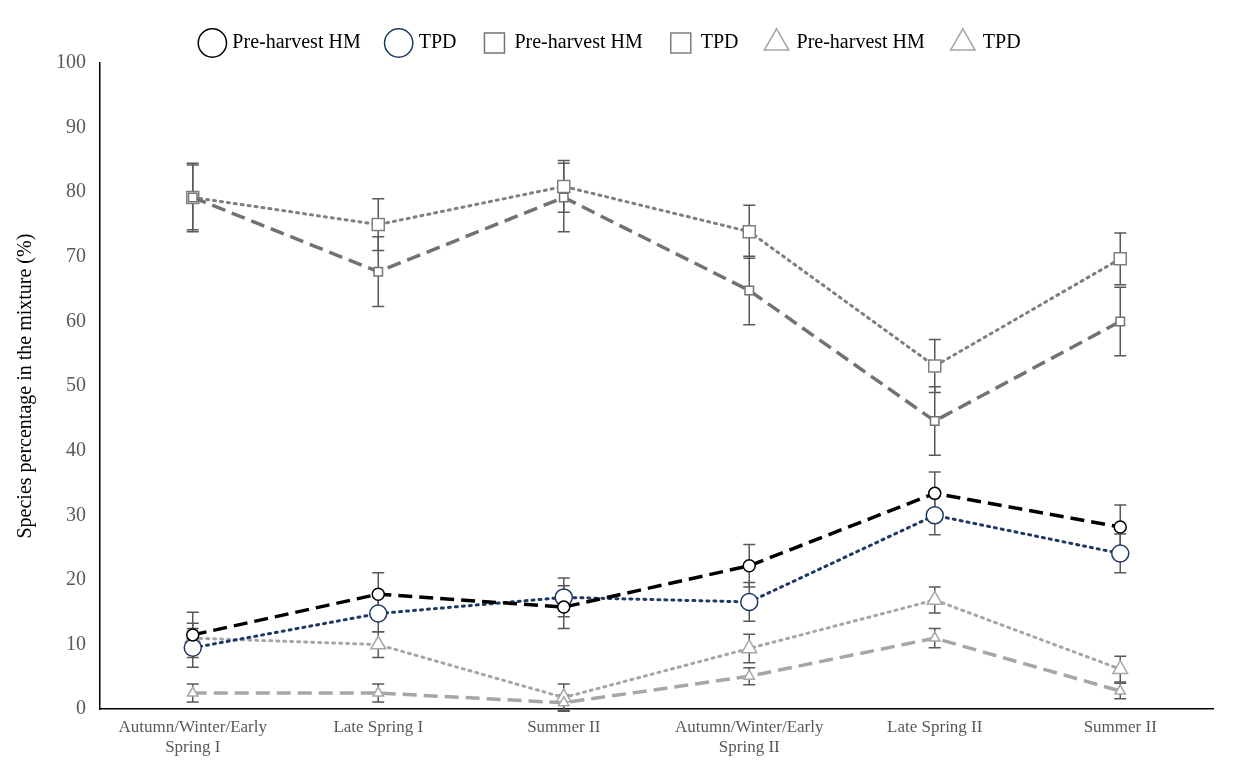 The height and width of the screenshot is (771, 1253). I want to click on y-tick-label: 10, so click(76, 642).